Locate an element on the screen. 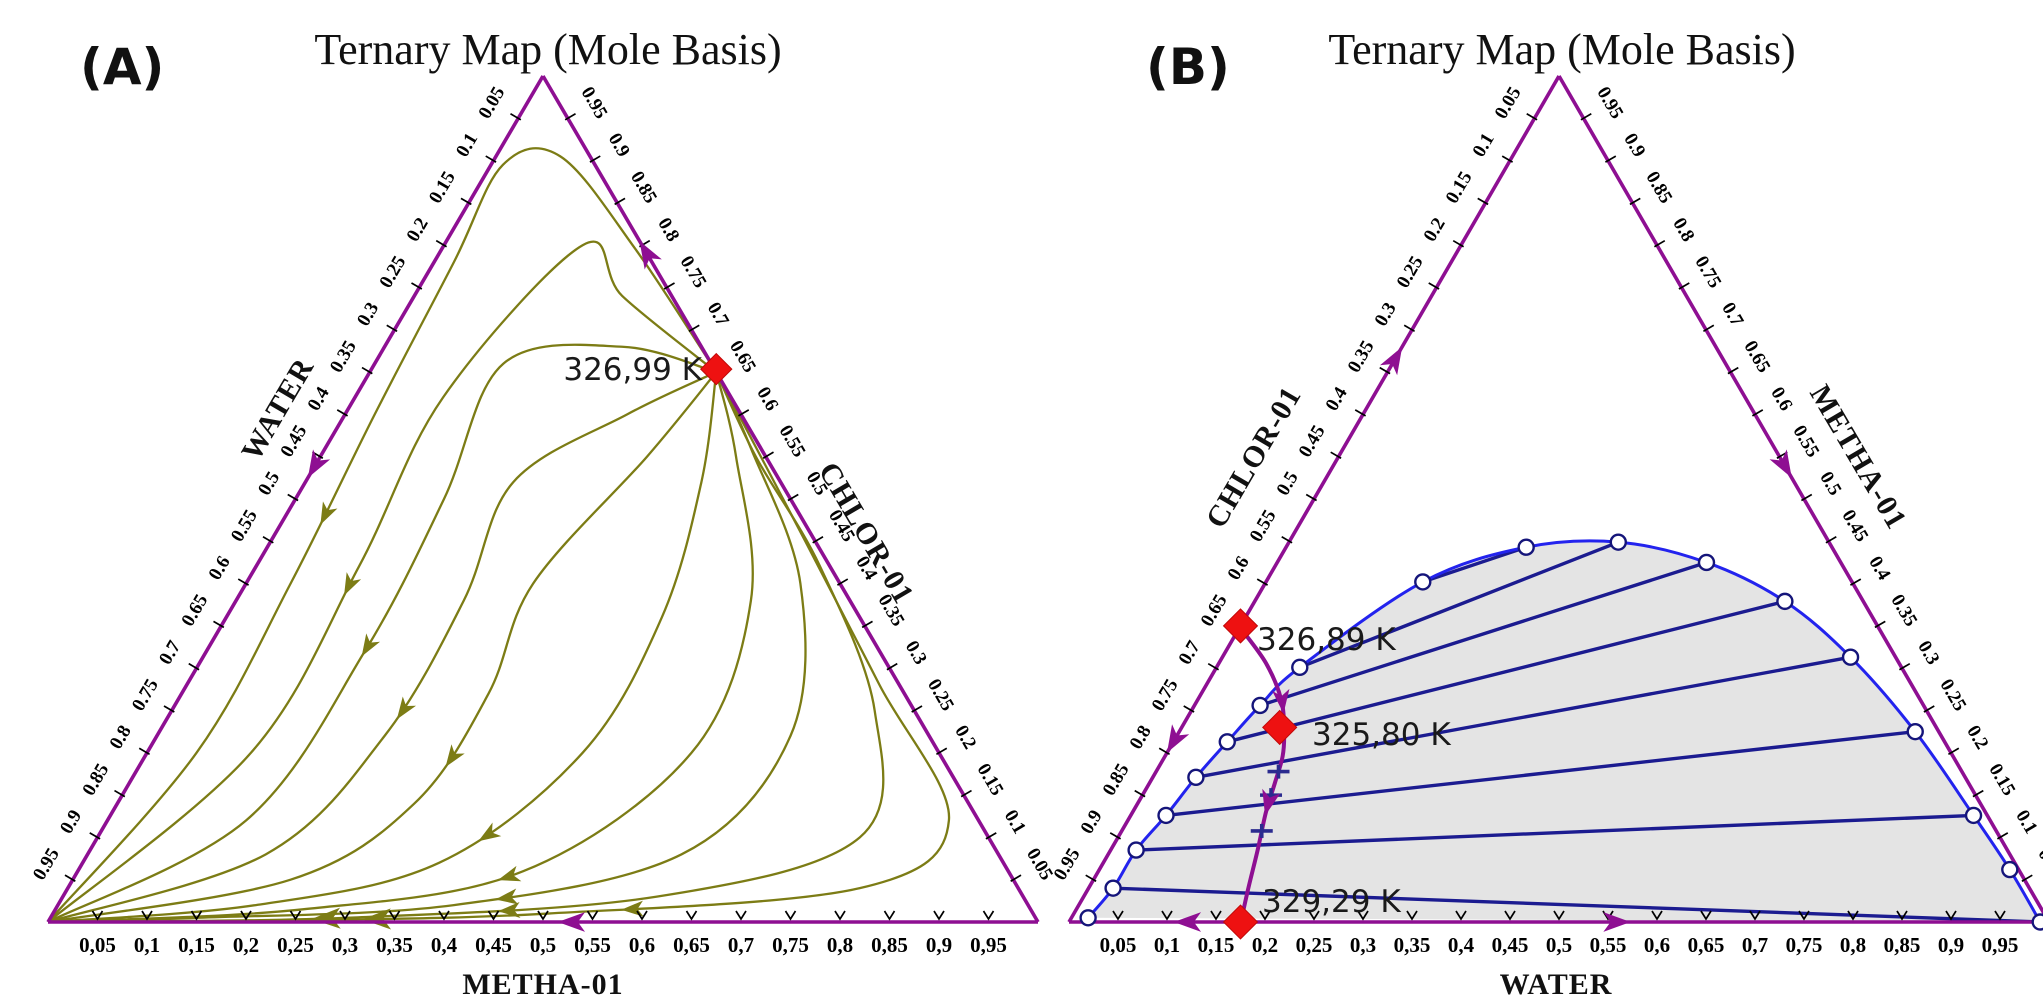 Image resolution: width=2043 pixels, height=1004 pixels. tick-label: 0,55 is located at coordinates (592, 945).